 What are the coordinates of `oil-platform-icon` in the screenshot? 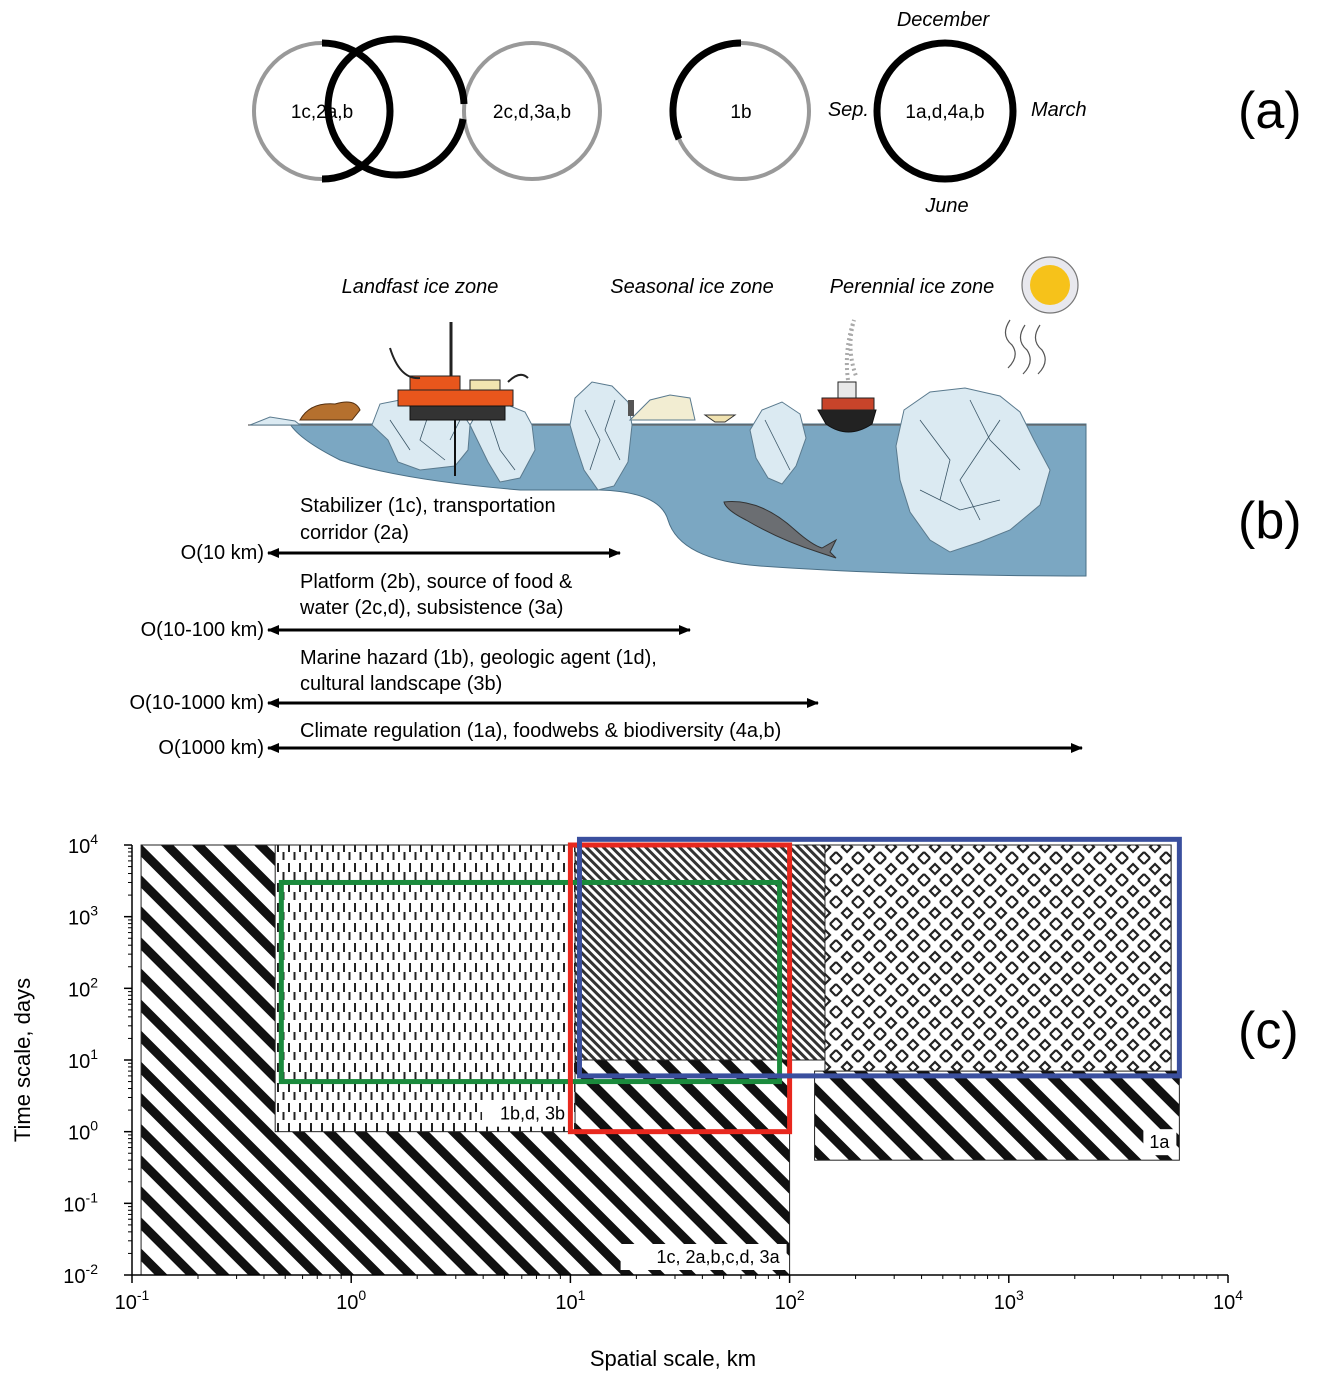 It's located at (459, 399).